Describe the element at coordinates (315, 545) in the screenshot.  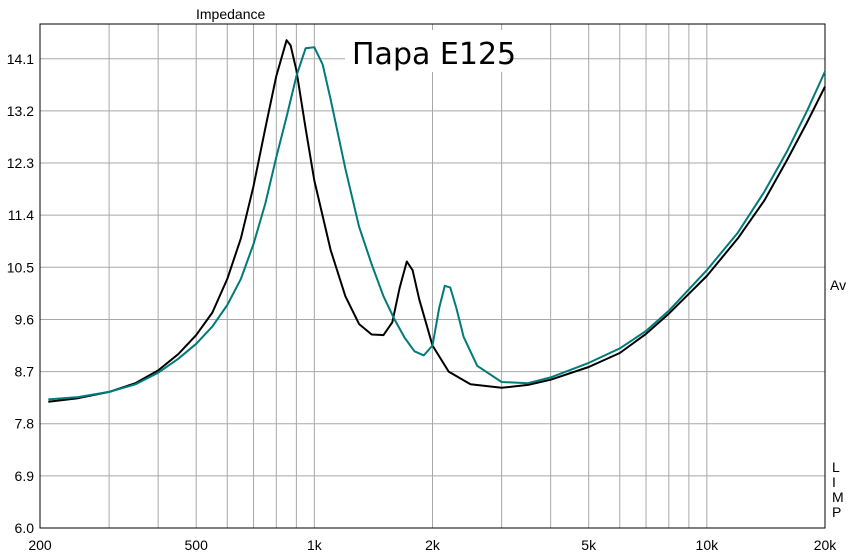
I see `x-tick-label: 1k` at that location.